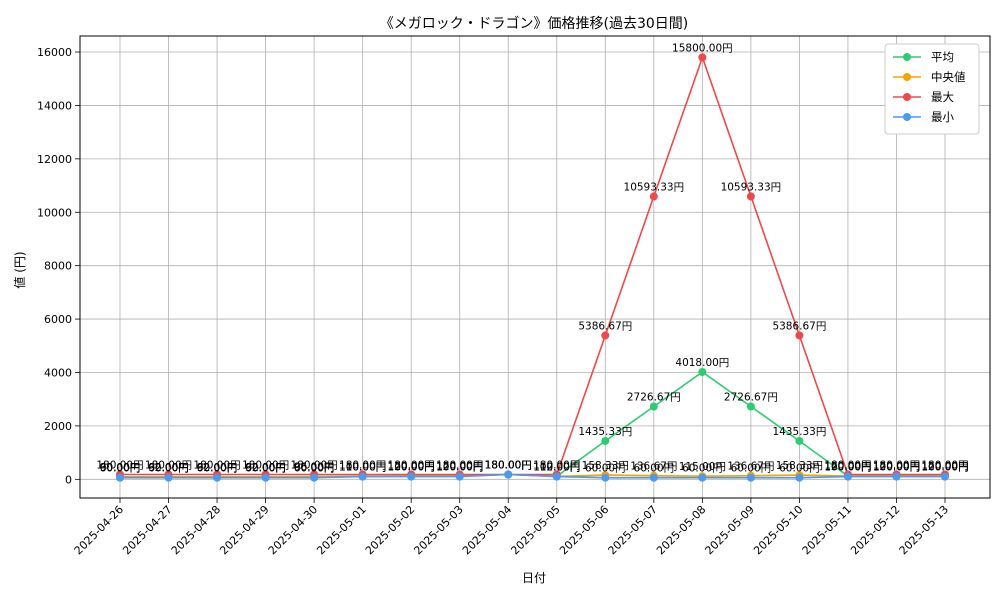 The width and height of the screenshot is (1000, 600). What do you see at coordinates (58, 426) in the screenshot?
I see `y-tick-label: 2000` at bounding box center [58, 426].